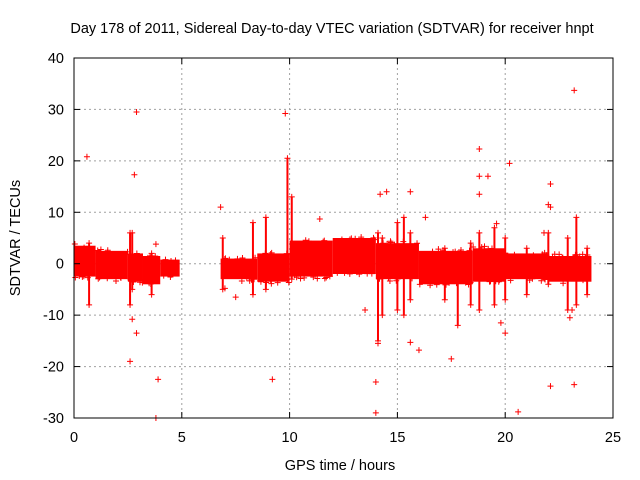 This screenshot has width=640, height=480. I want to click on x-tick-label: 25, so click(613, 438).